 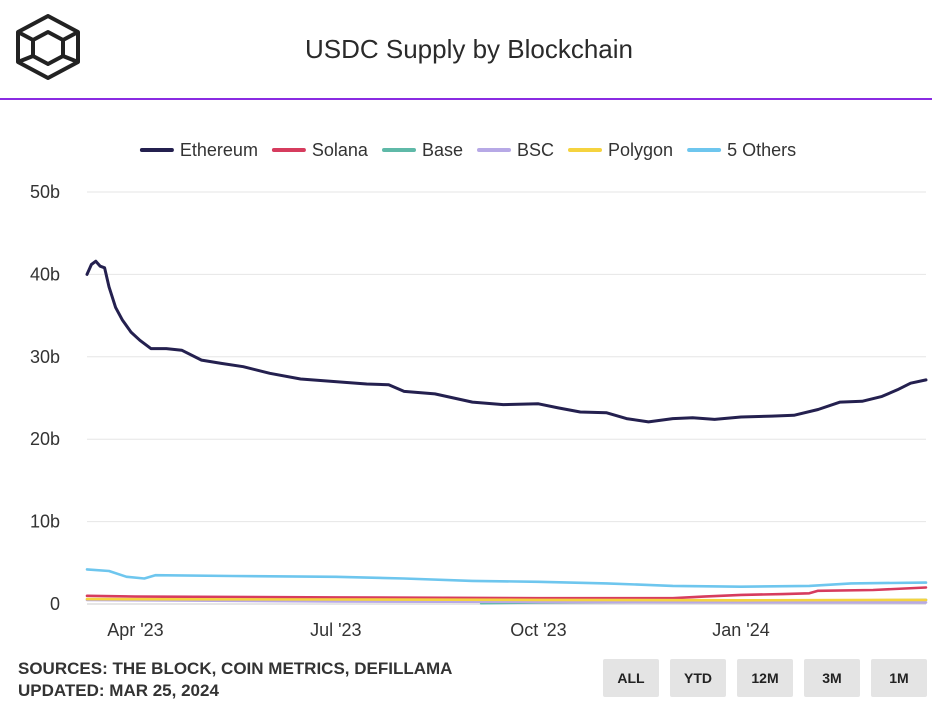 I want to click on title-divider, so click(x=466, y=99).